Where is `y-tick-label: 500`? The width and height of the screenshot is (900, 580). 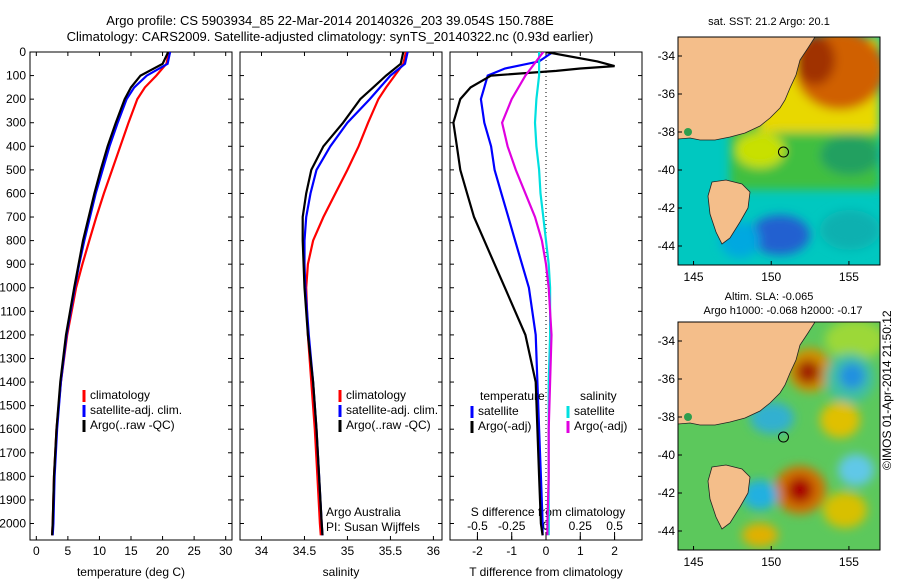
y-tick-label: 500 is located at coordinates (16, 170).